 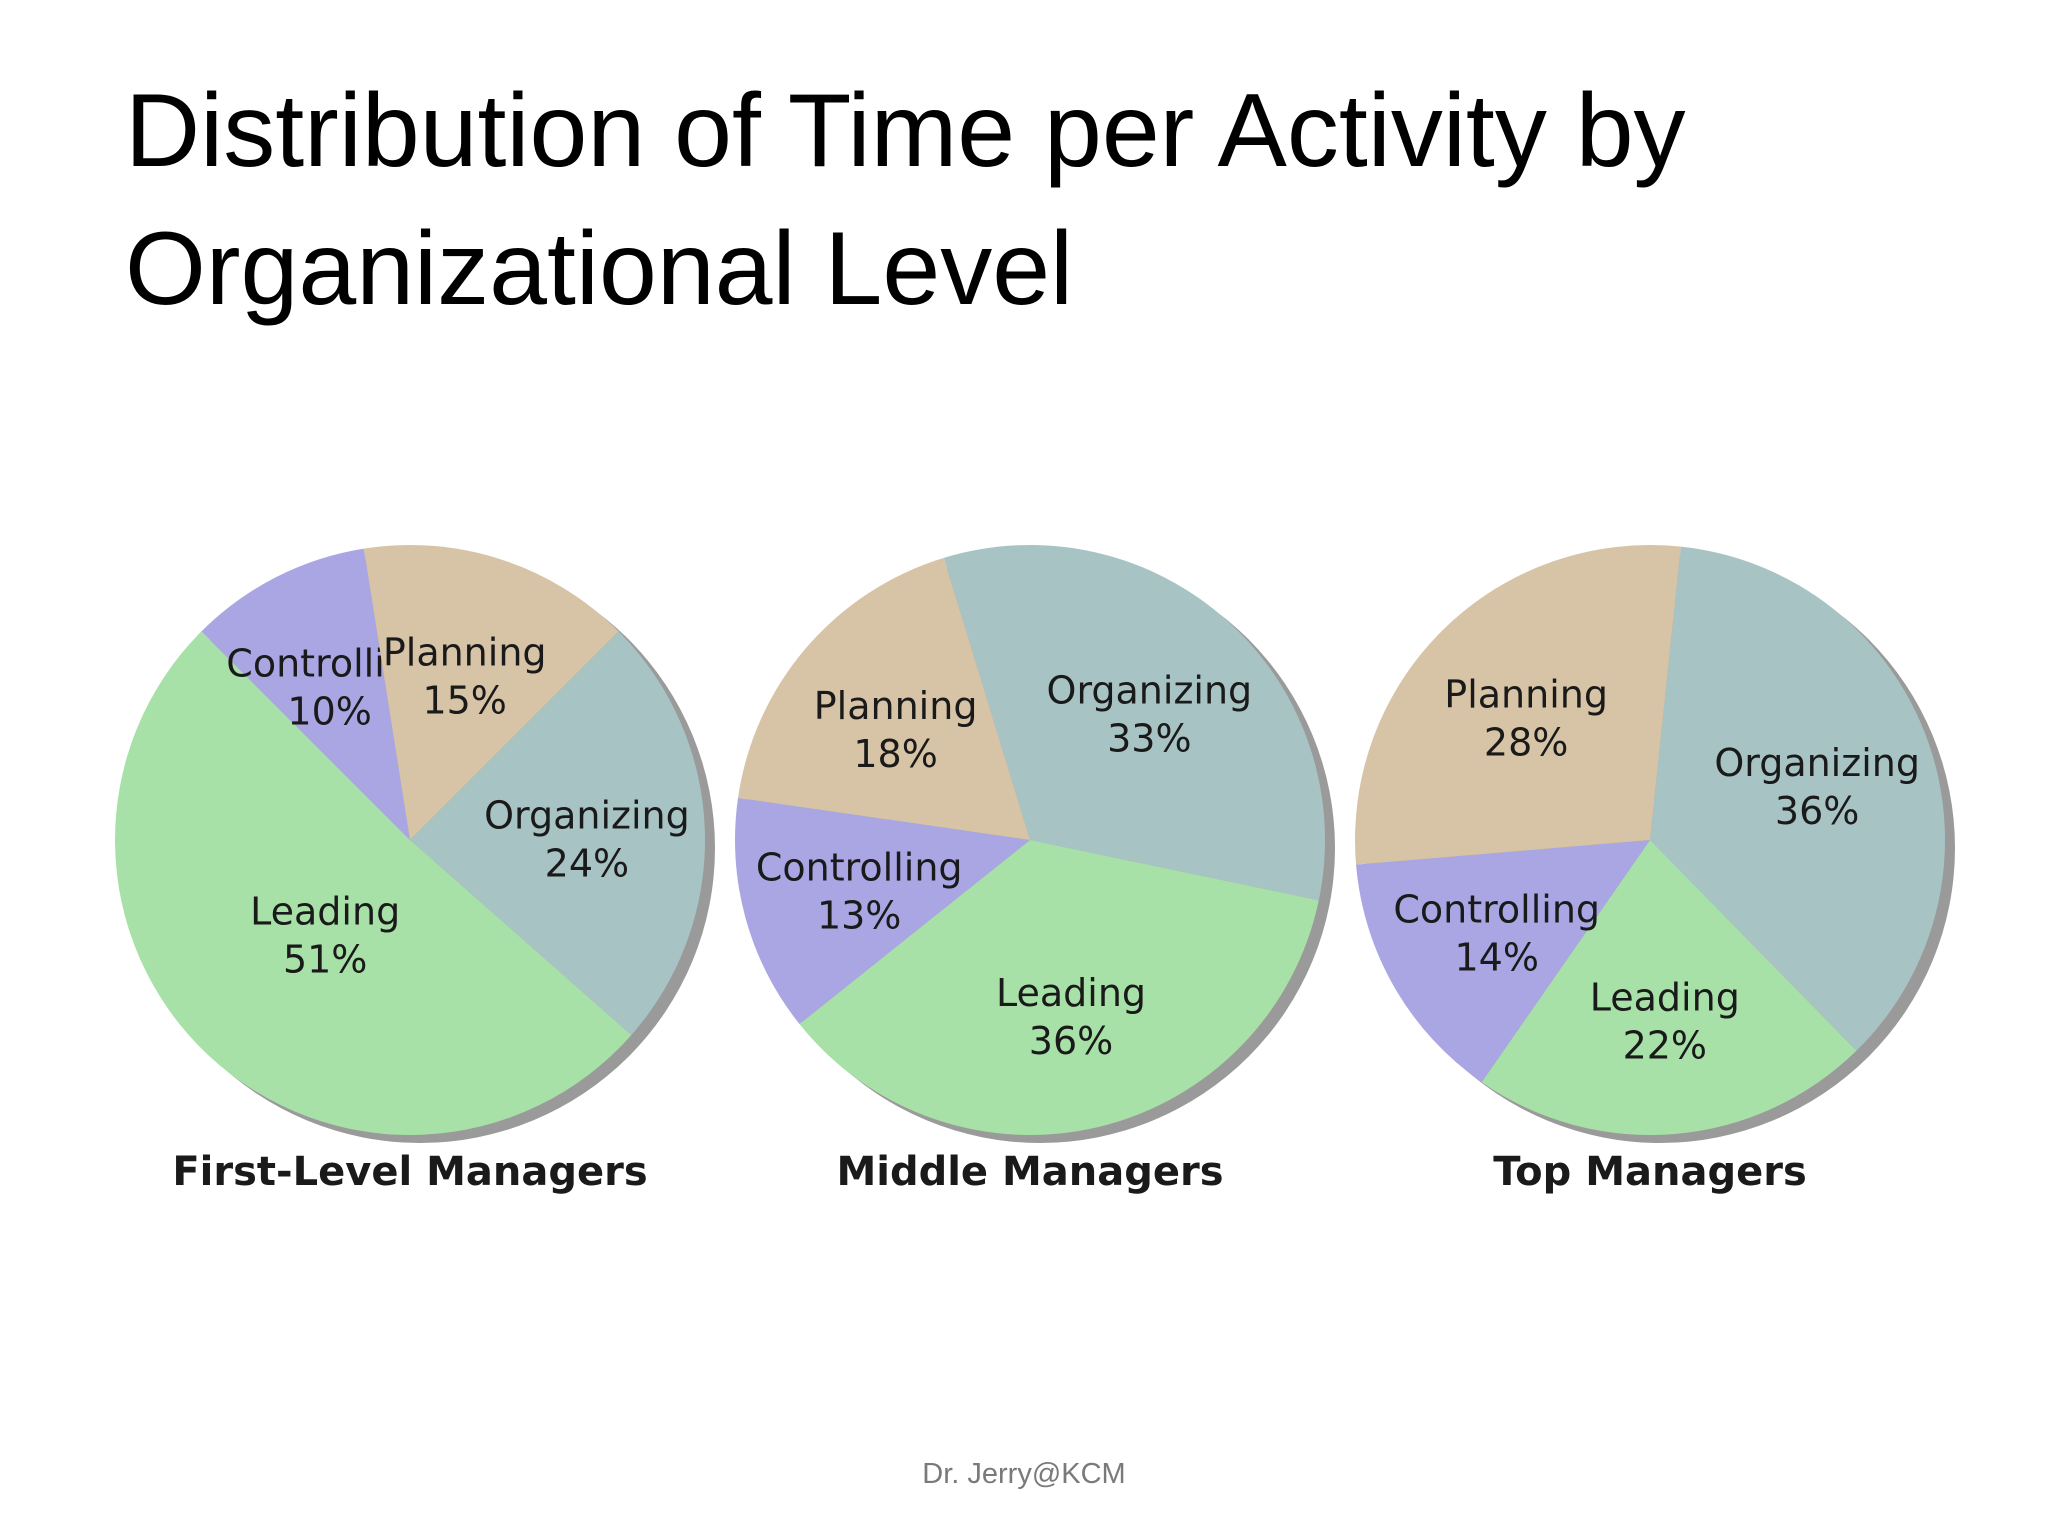 I want to click on pie-chart-title: Middle Managers, so click(x=1029, y=1172).